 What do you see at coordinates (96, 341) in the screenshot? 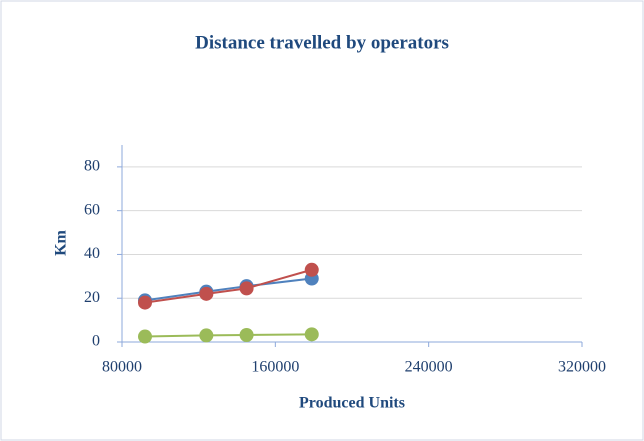
I see `y-tick-label: 0` at bounding box center [96, 341].